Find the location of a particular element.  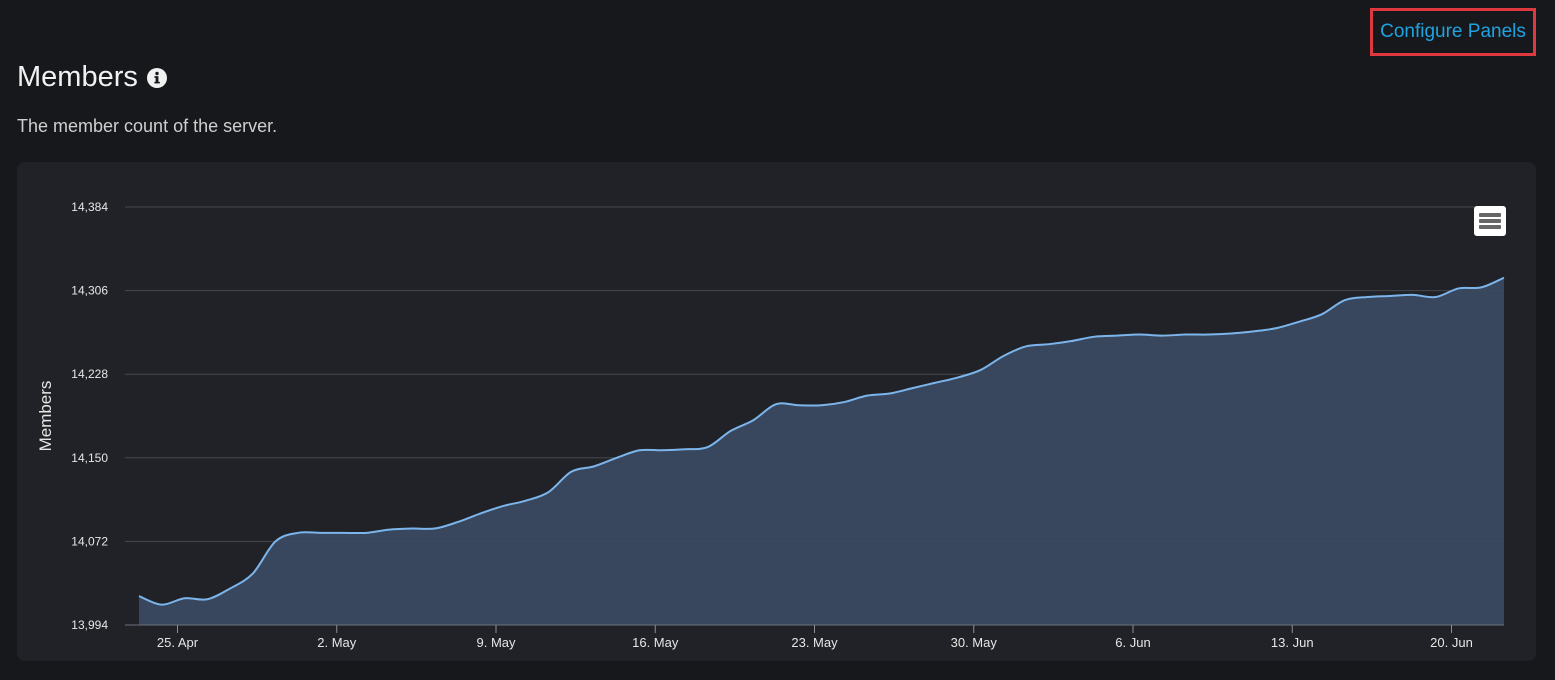

panel-header: Members is located at coordinates (92, 77).